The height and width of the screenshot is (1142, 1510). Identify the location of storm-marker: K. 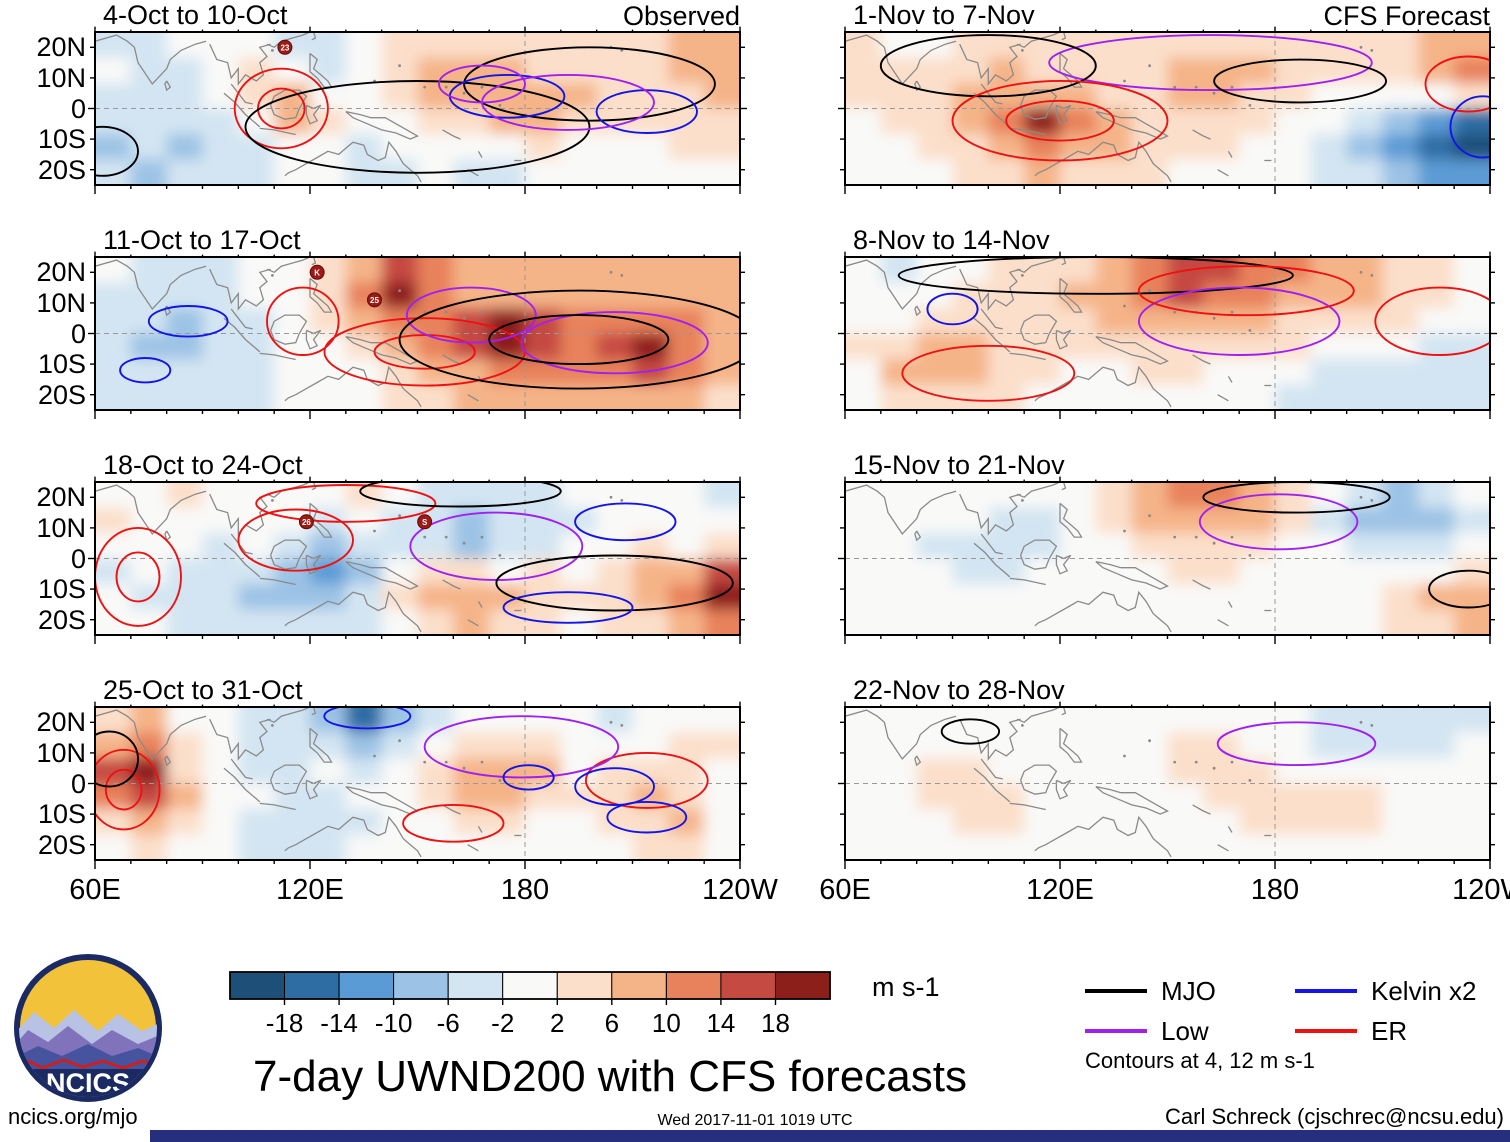
(317, 272).